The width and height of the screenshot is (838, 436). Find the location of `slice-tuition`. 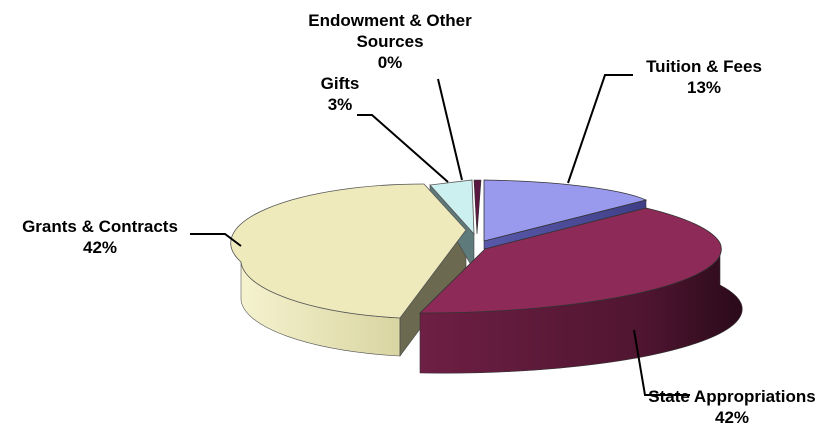

slice-tuition is located at coordinates (565, 210).